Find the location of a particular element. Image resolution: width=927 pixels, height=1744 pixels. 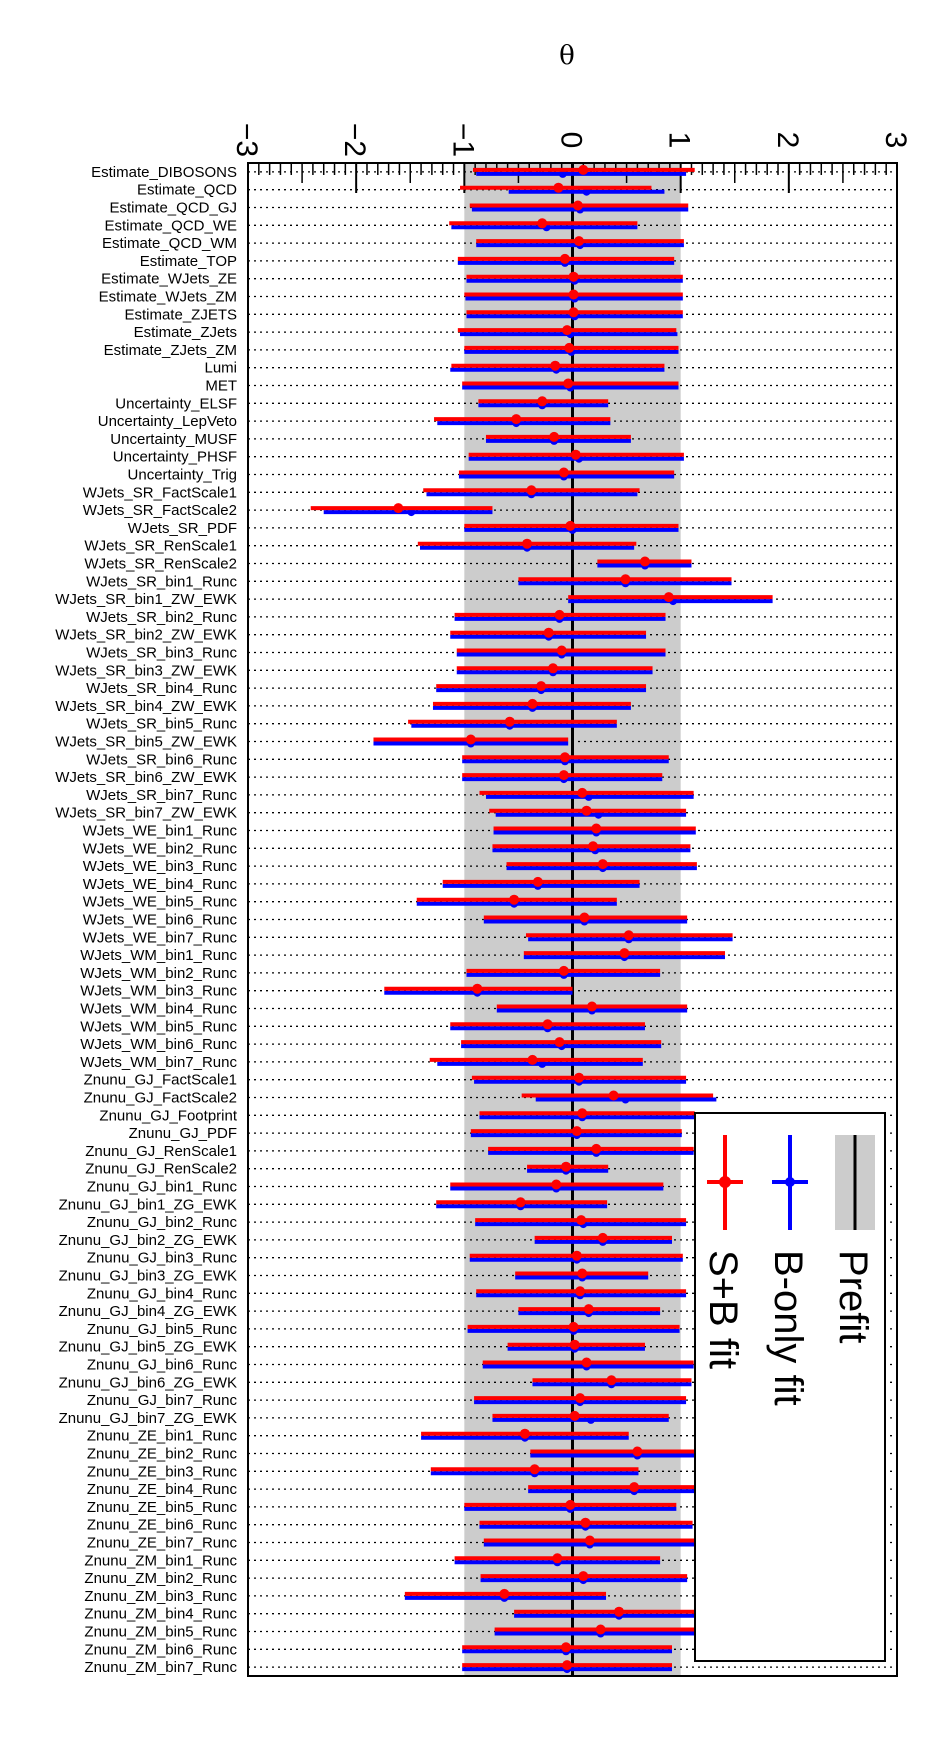

parameter-label: WJets_WE_bin2_Runc is located at coordinates (160, 848).